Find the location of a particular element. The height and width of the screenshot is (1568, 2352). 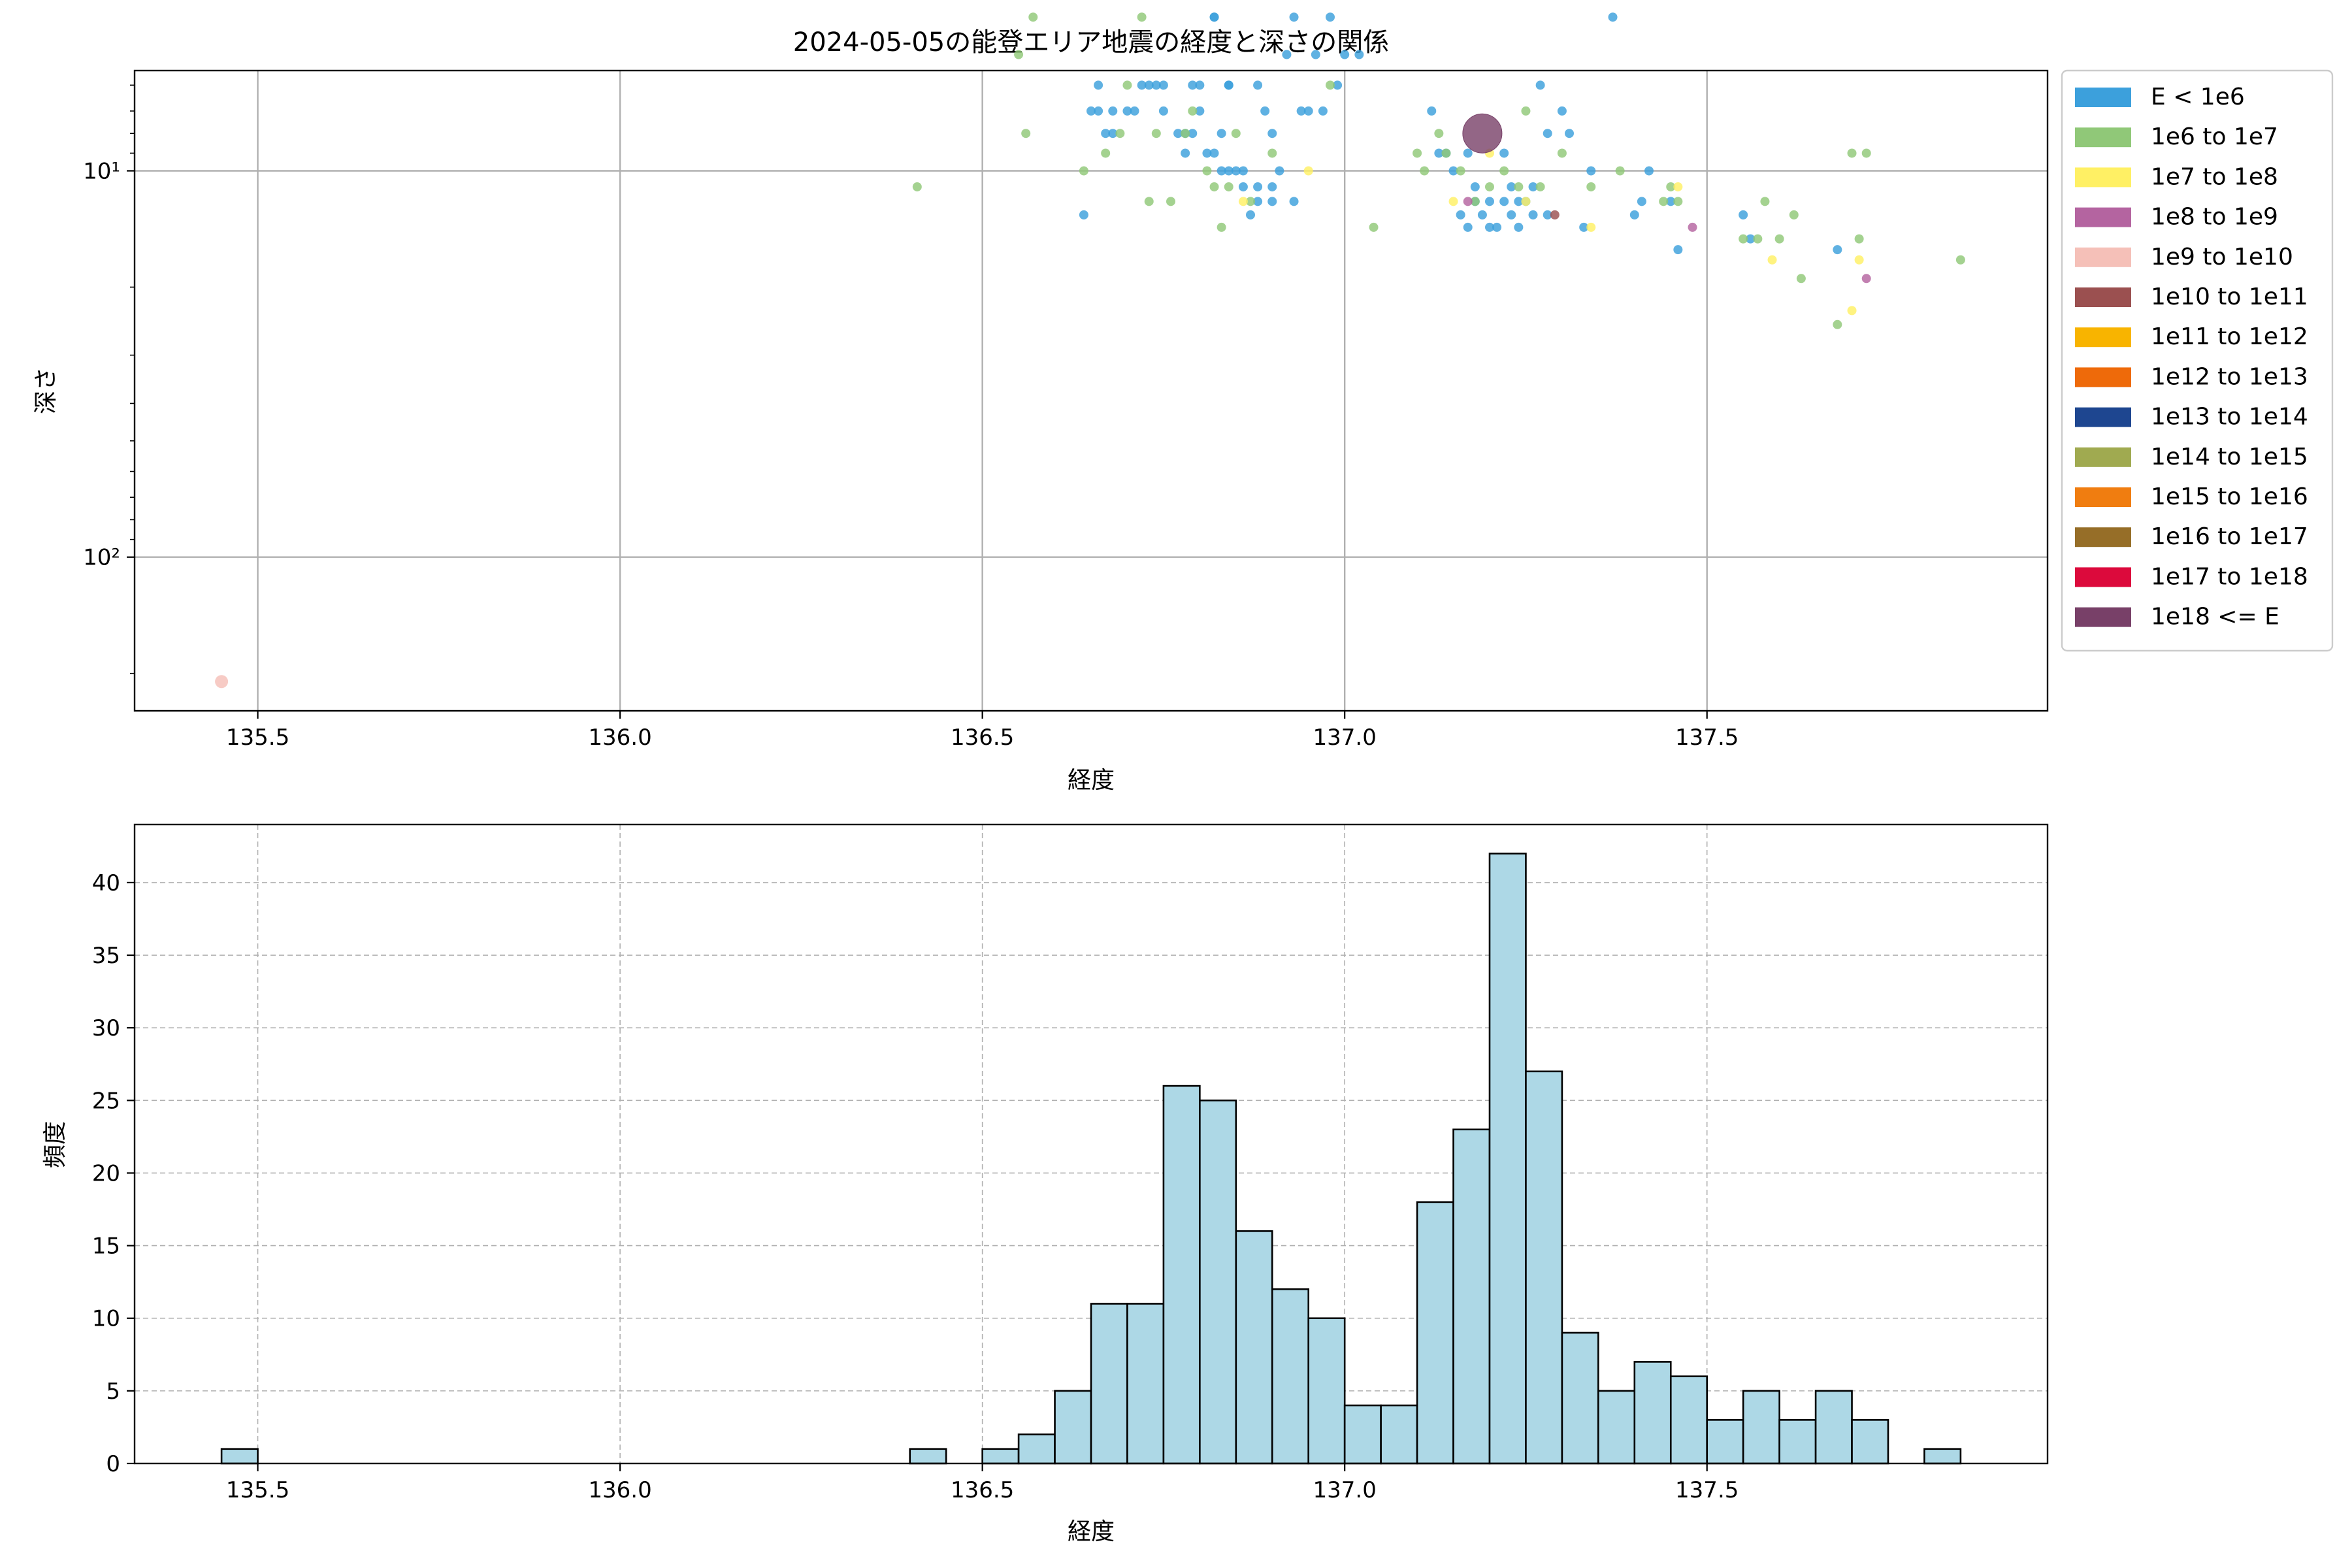

legend-label: 1e6 to 1e7 is located at coordinates (2214, 136).